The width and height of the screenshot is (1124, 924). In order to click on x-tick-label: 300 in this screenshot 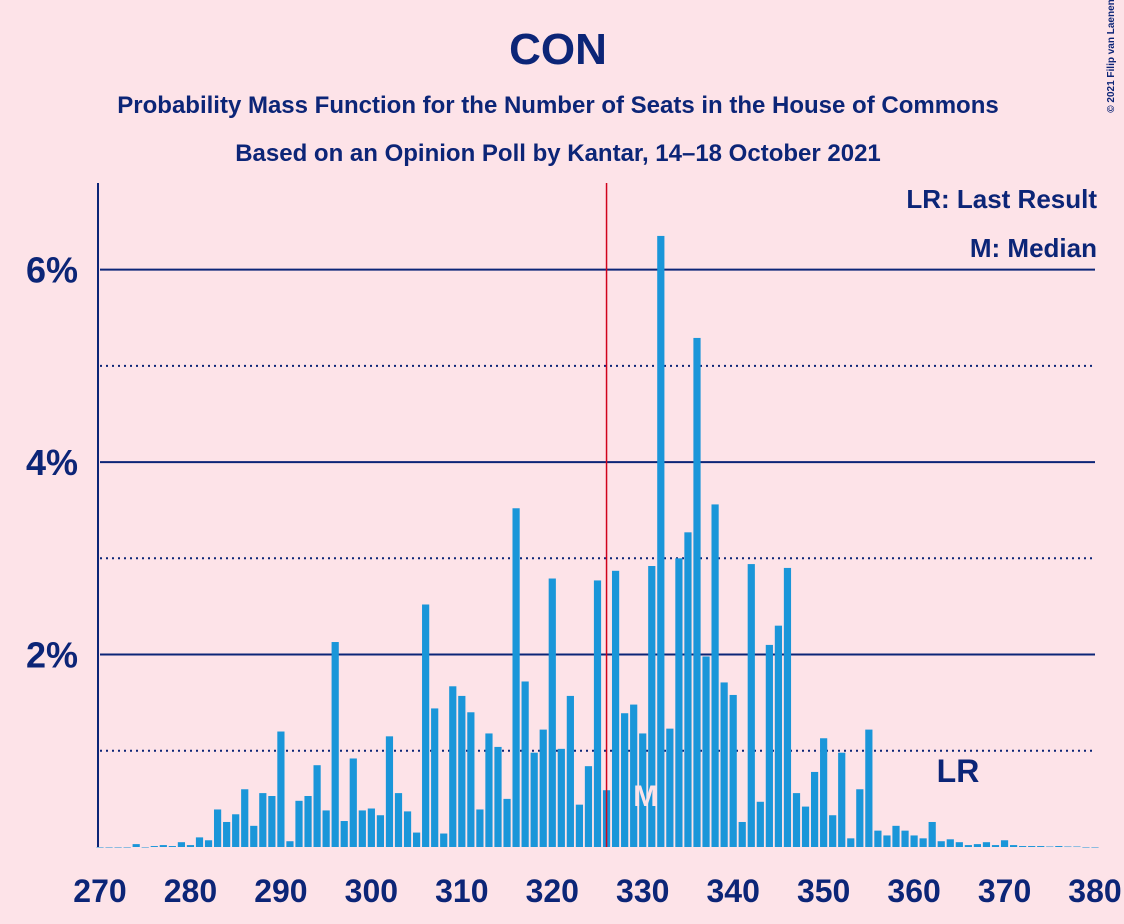, I will do `click(371, 891)`.